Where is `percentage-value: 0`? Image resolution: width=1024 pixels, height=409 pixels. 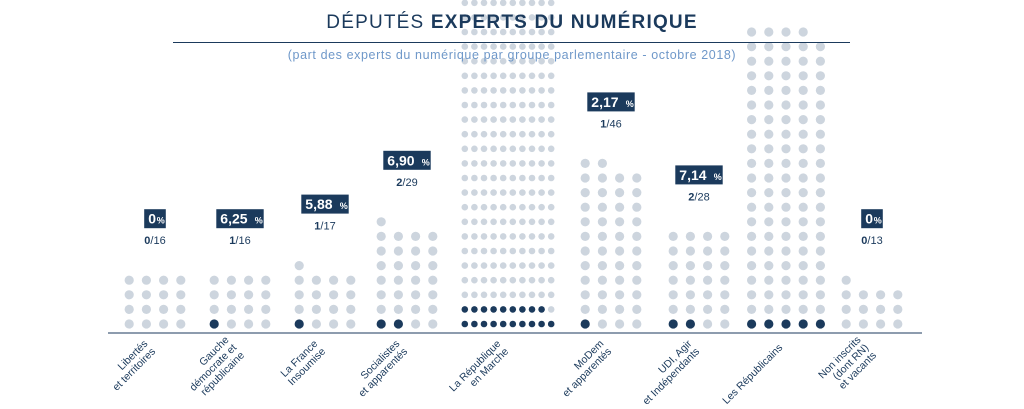 percentage-value: 0 is located at coordinates (869, 219).